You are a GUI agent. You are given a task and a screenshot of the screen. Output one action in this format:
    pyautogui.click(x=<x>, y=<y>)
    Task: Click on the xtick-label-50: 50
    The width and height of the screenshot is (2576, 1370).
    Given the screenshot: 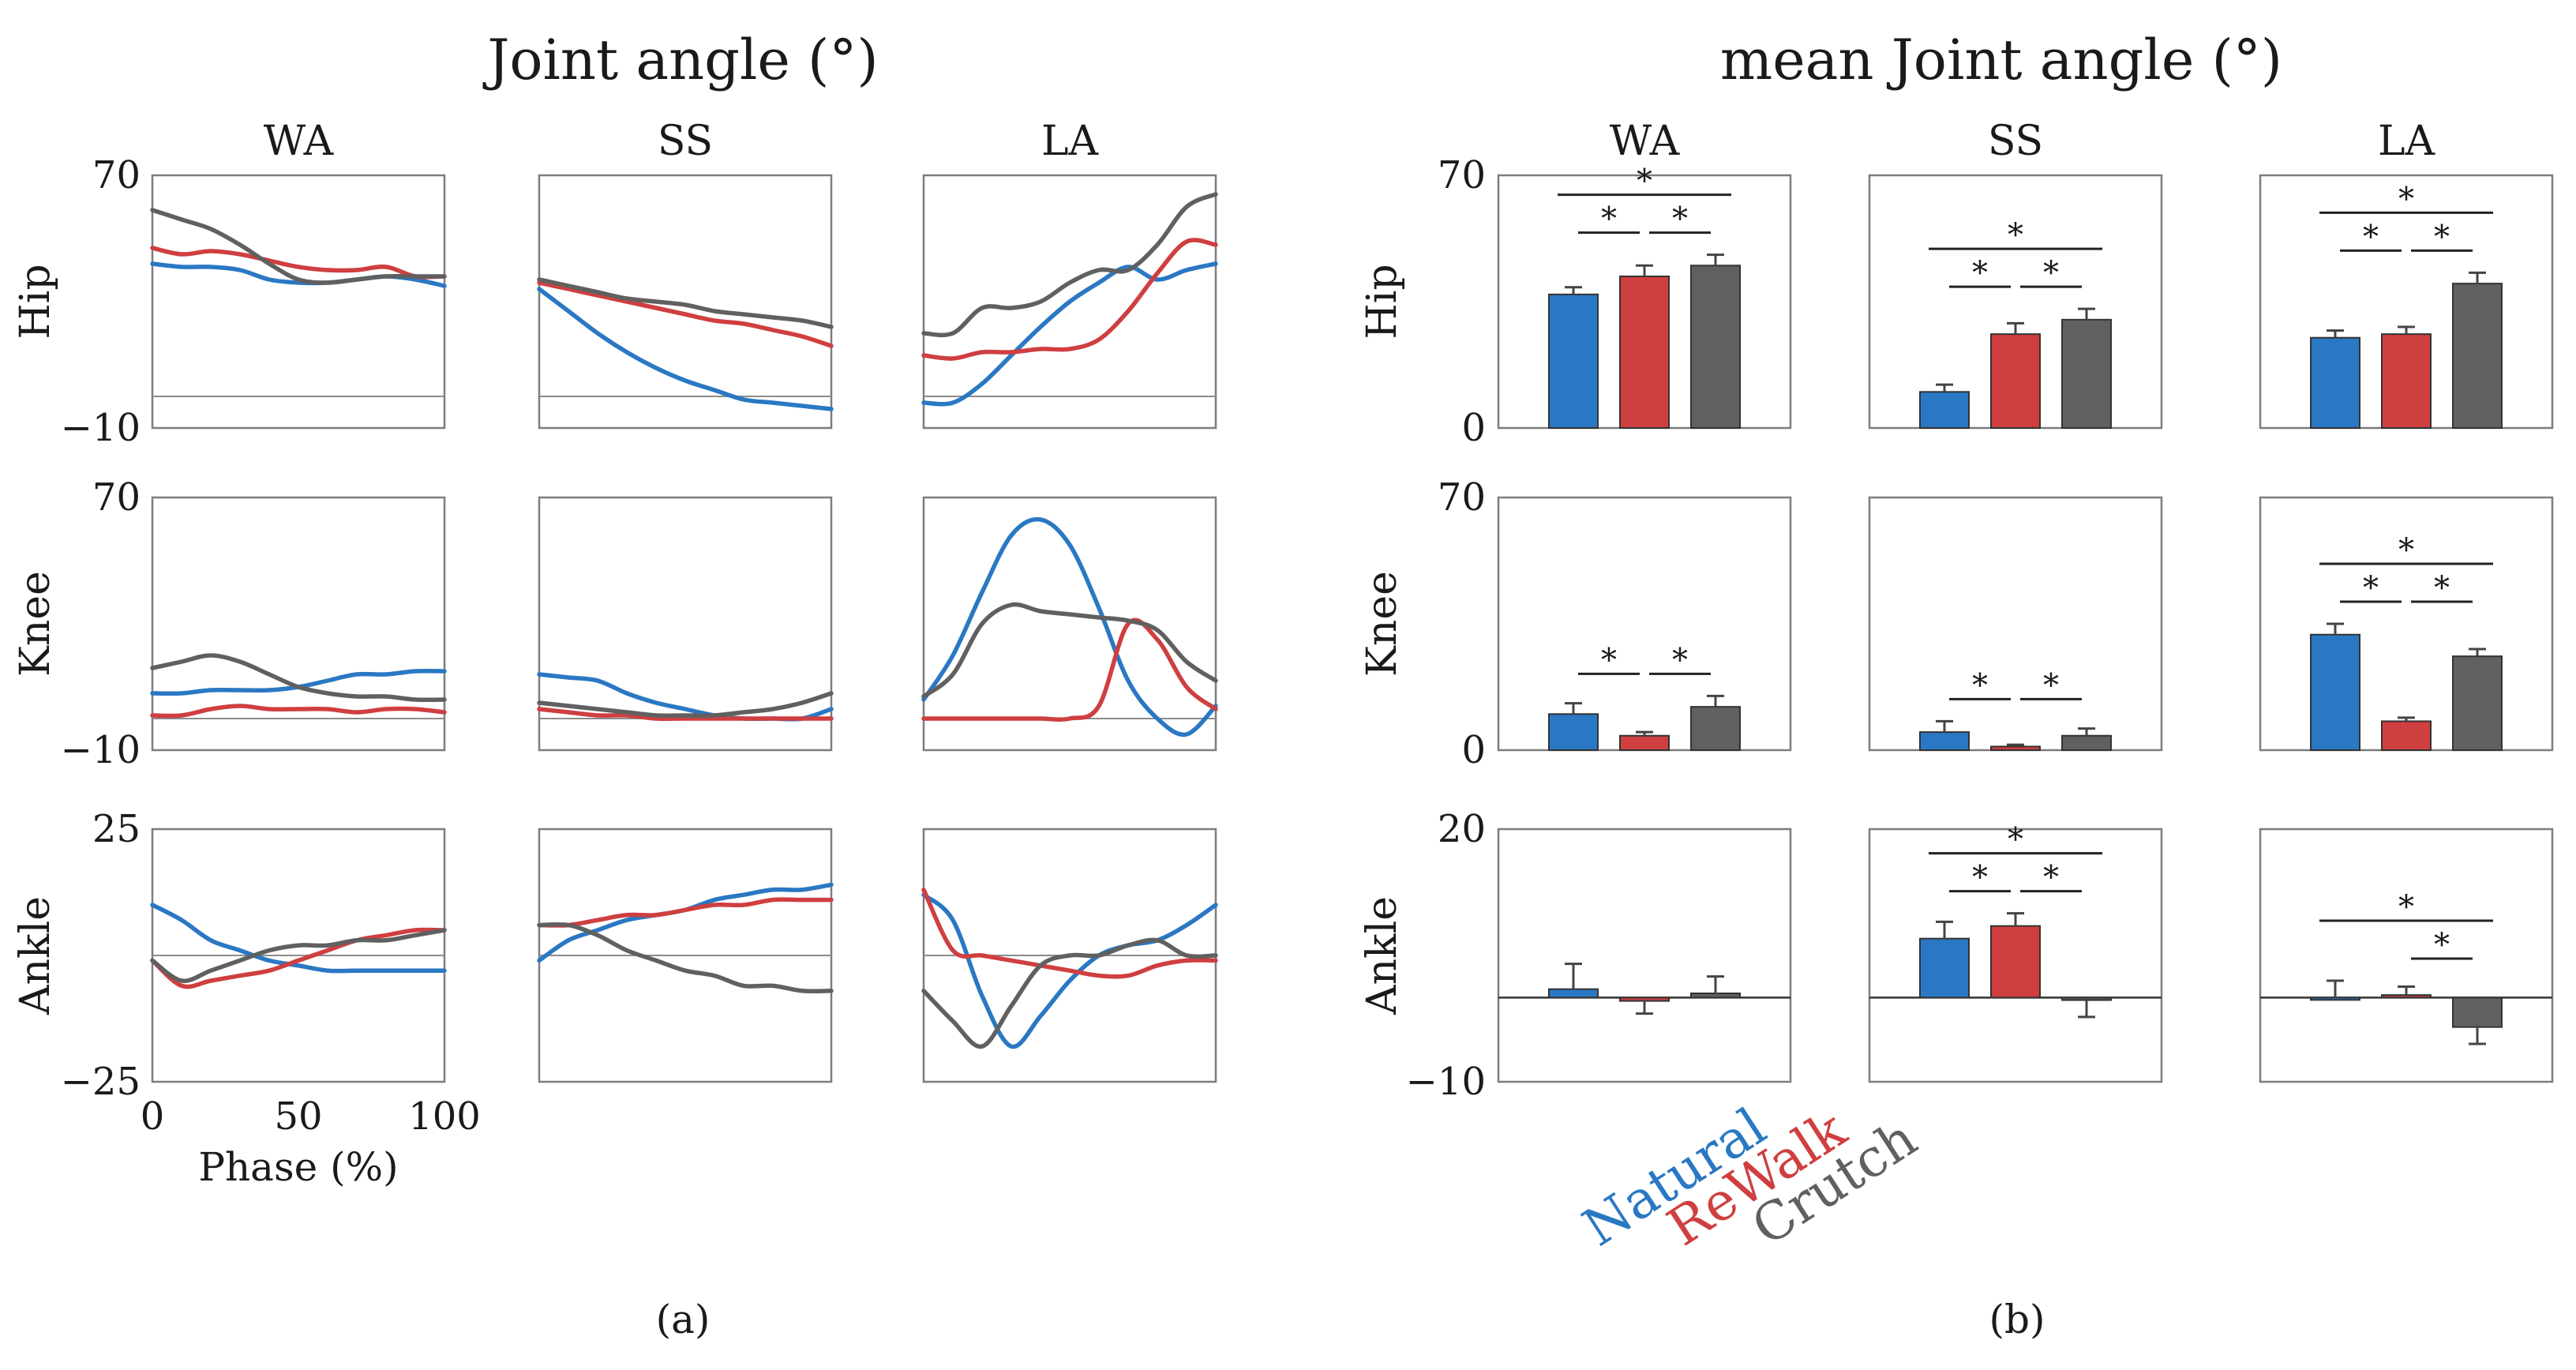 What is the action you would take?
    pyautogui.click(x=298, y=1116)
    